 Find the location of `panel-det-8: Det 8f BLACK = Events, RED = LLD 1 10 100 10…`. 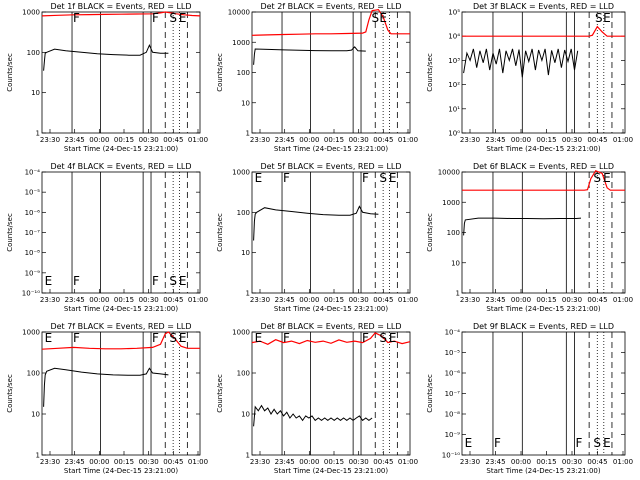

panel-det-8: Det 8f BLACK = Events, RED = LLD 1 10 100 10… is located at coordinates (317, 398).